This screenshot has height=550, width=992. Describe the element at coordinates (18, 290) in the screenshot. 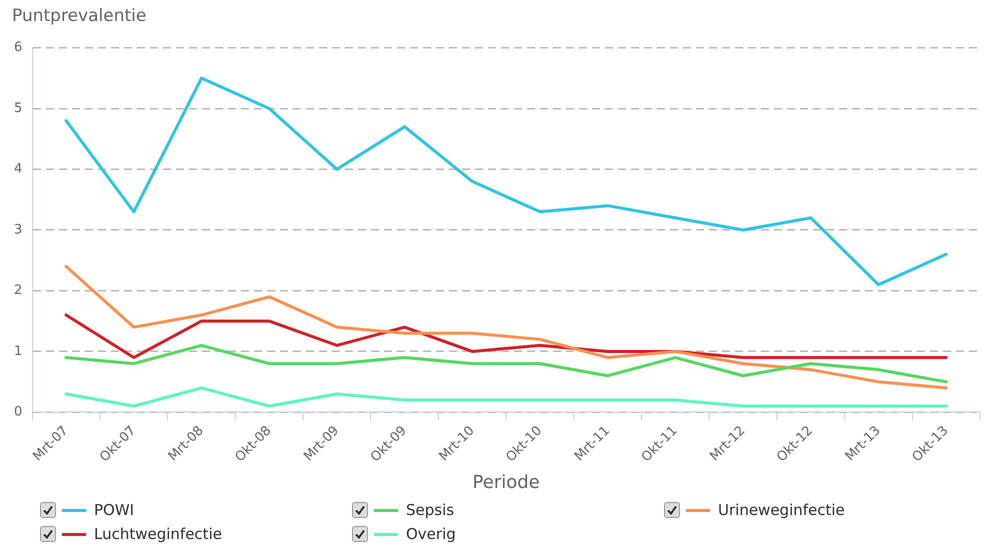

I see `y-tick-label: 2` at that location.